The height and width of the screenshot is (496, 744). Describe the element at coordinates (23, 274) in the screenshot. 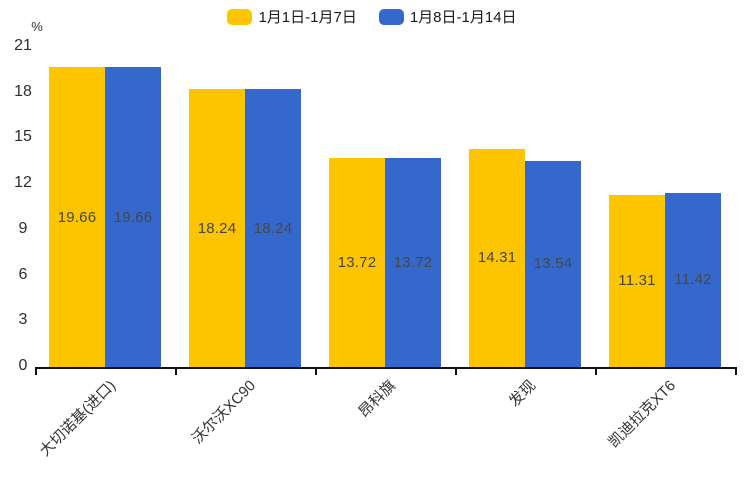

I see `y-tick-label: 6` at that location.